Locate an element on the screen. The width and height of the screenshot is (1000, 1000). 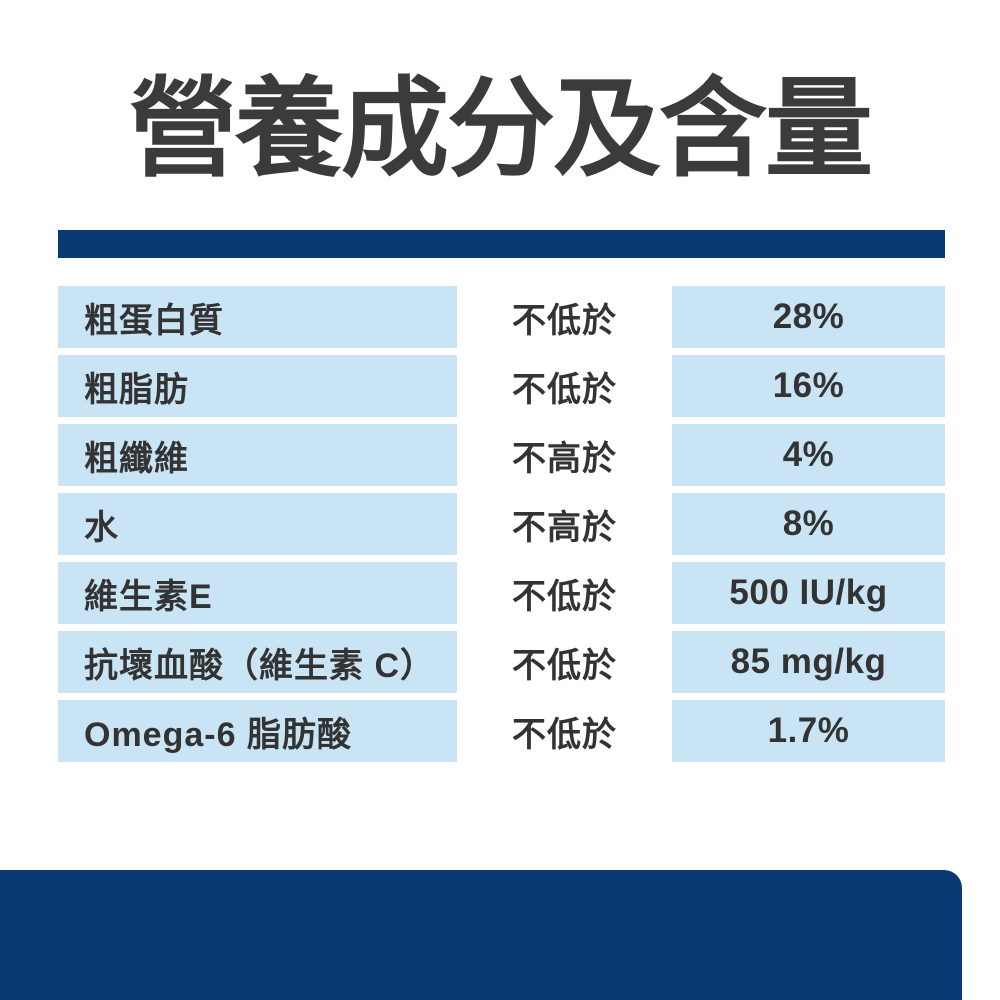
nutrient-value-cell: 1.7% is located at coordinates (808, 731).